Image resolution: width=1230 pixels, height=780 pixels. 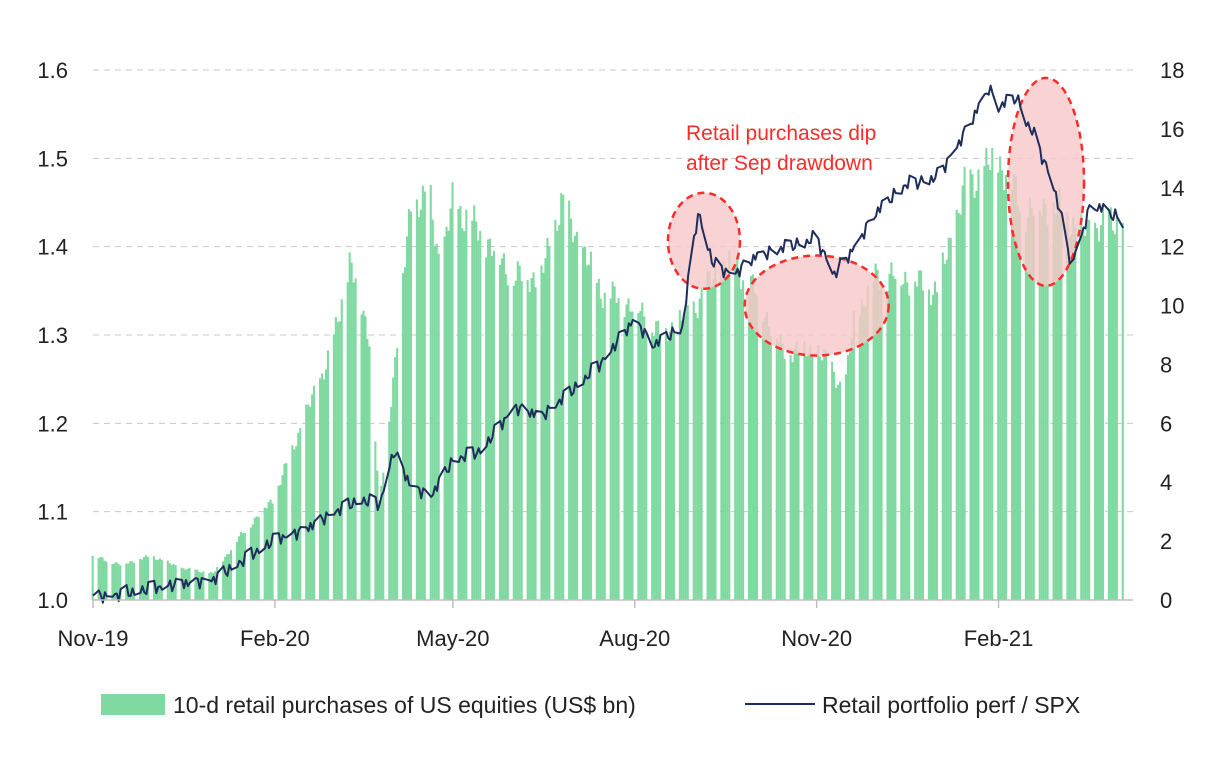 I want to click on y-right-tick-label: 10, so click(x=1172, y=306).